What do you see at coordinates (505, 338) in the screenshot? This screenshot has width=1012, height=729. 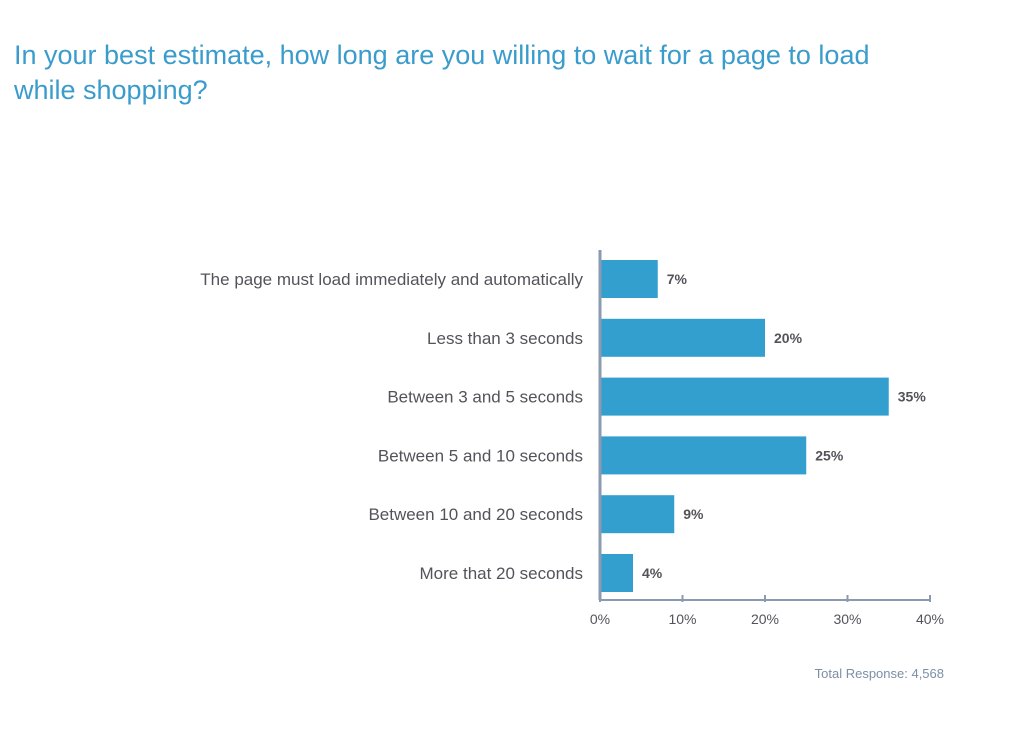 I see `category-label: Less than 3 seconds` at bounding box center [505, 338].